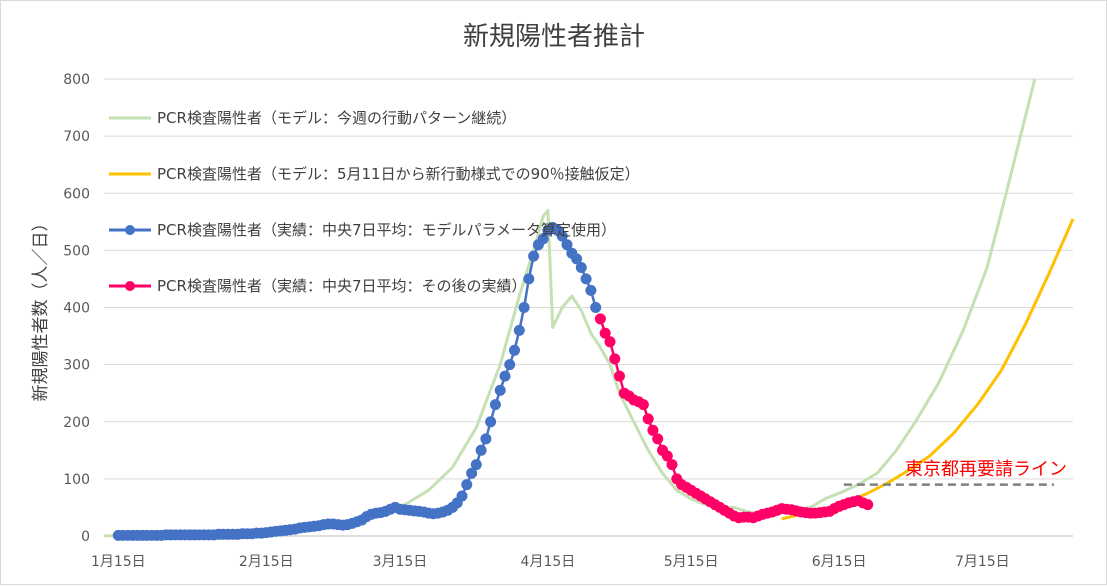 This screenshot has height=586, width=1107. Describe the element at coordinates (76, 423) in the screenshot. I see `y-tick-label: 200` at that location.